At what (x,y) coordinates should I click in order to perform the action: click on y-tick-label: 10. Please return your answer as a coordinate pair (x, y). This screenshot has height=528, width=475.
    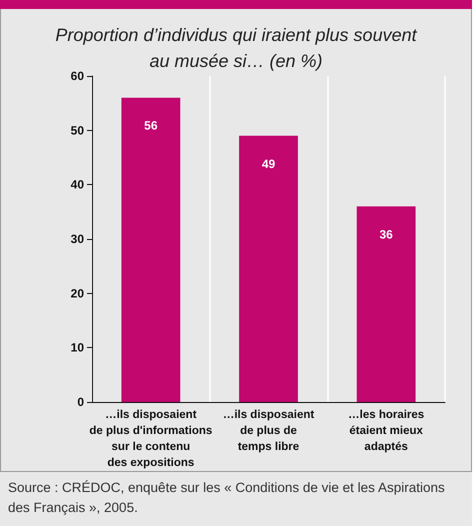
    Looking at the image, I should click on (77, 347).